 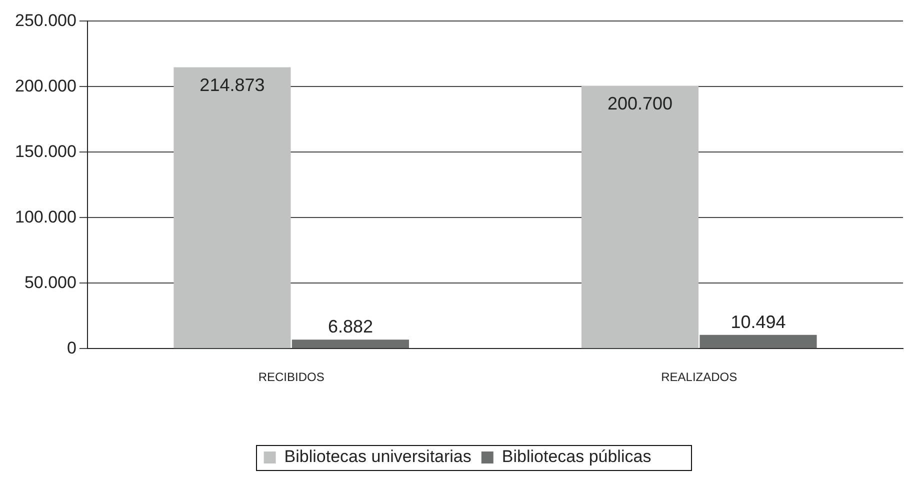 I want to click on legend-label: Bibliotecas universitarias, so click(x=378, y=456).